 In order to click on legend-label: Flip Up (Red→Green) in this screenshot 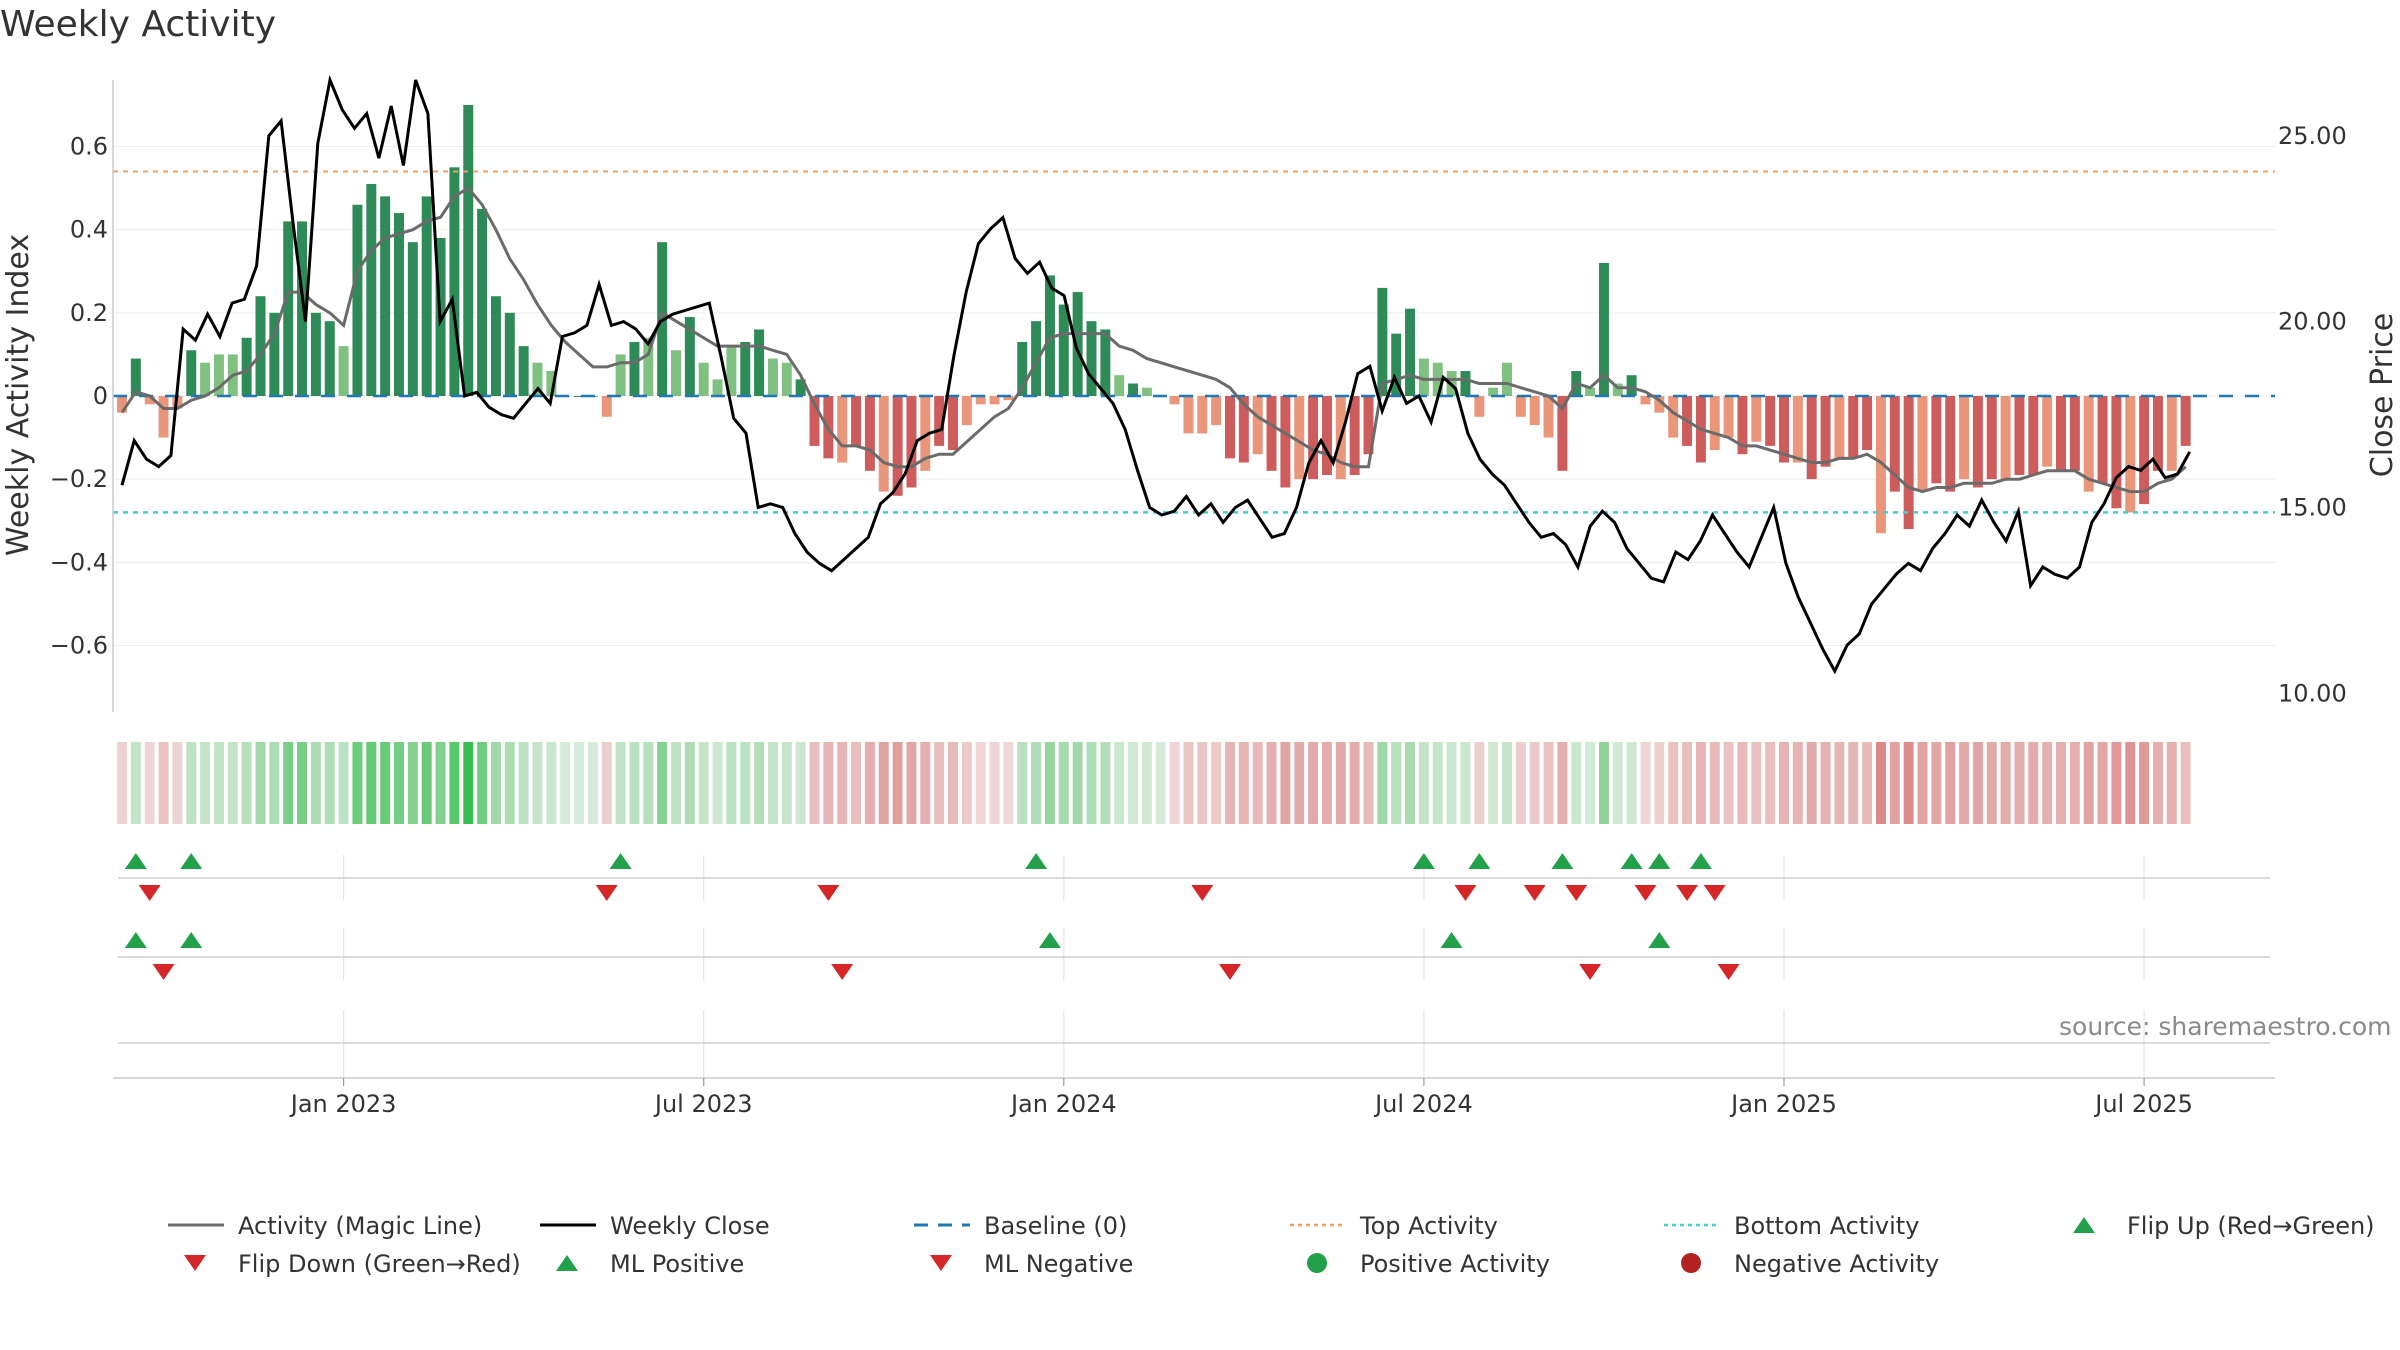, I will do `click(2251, 1226)`.